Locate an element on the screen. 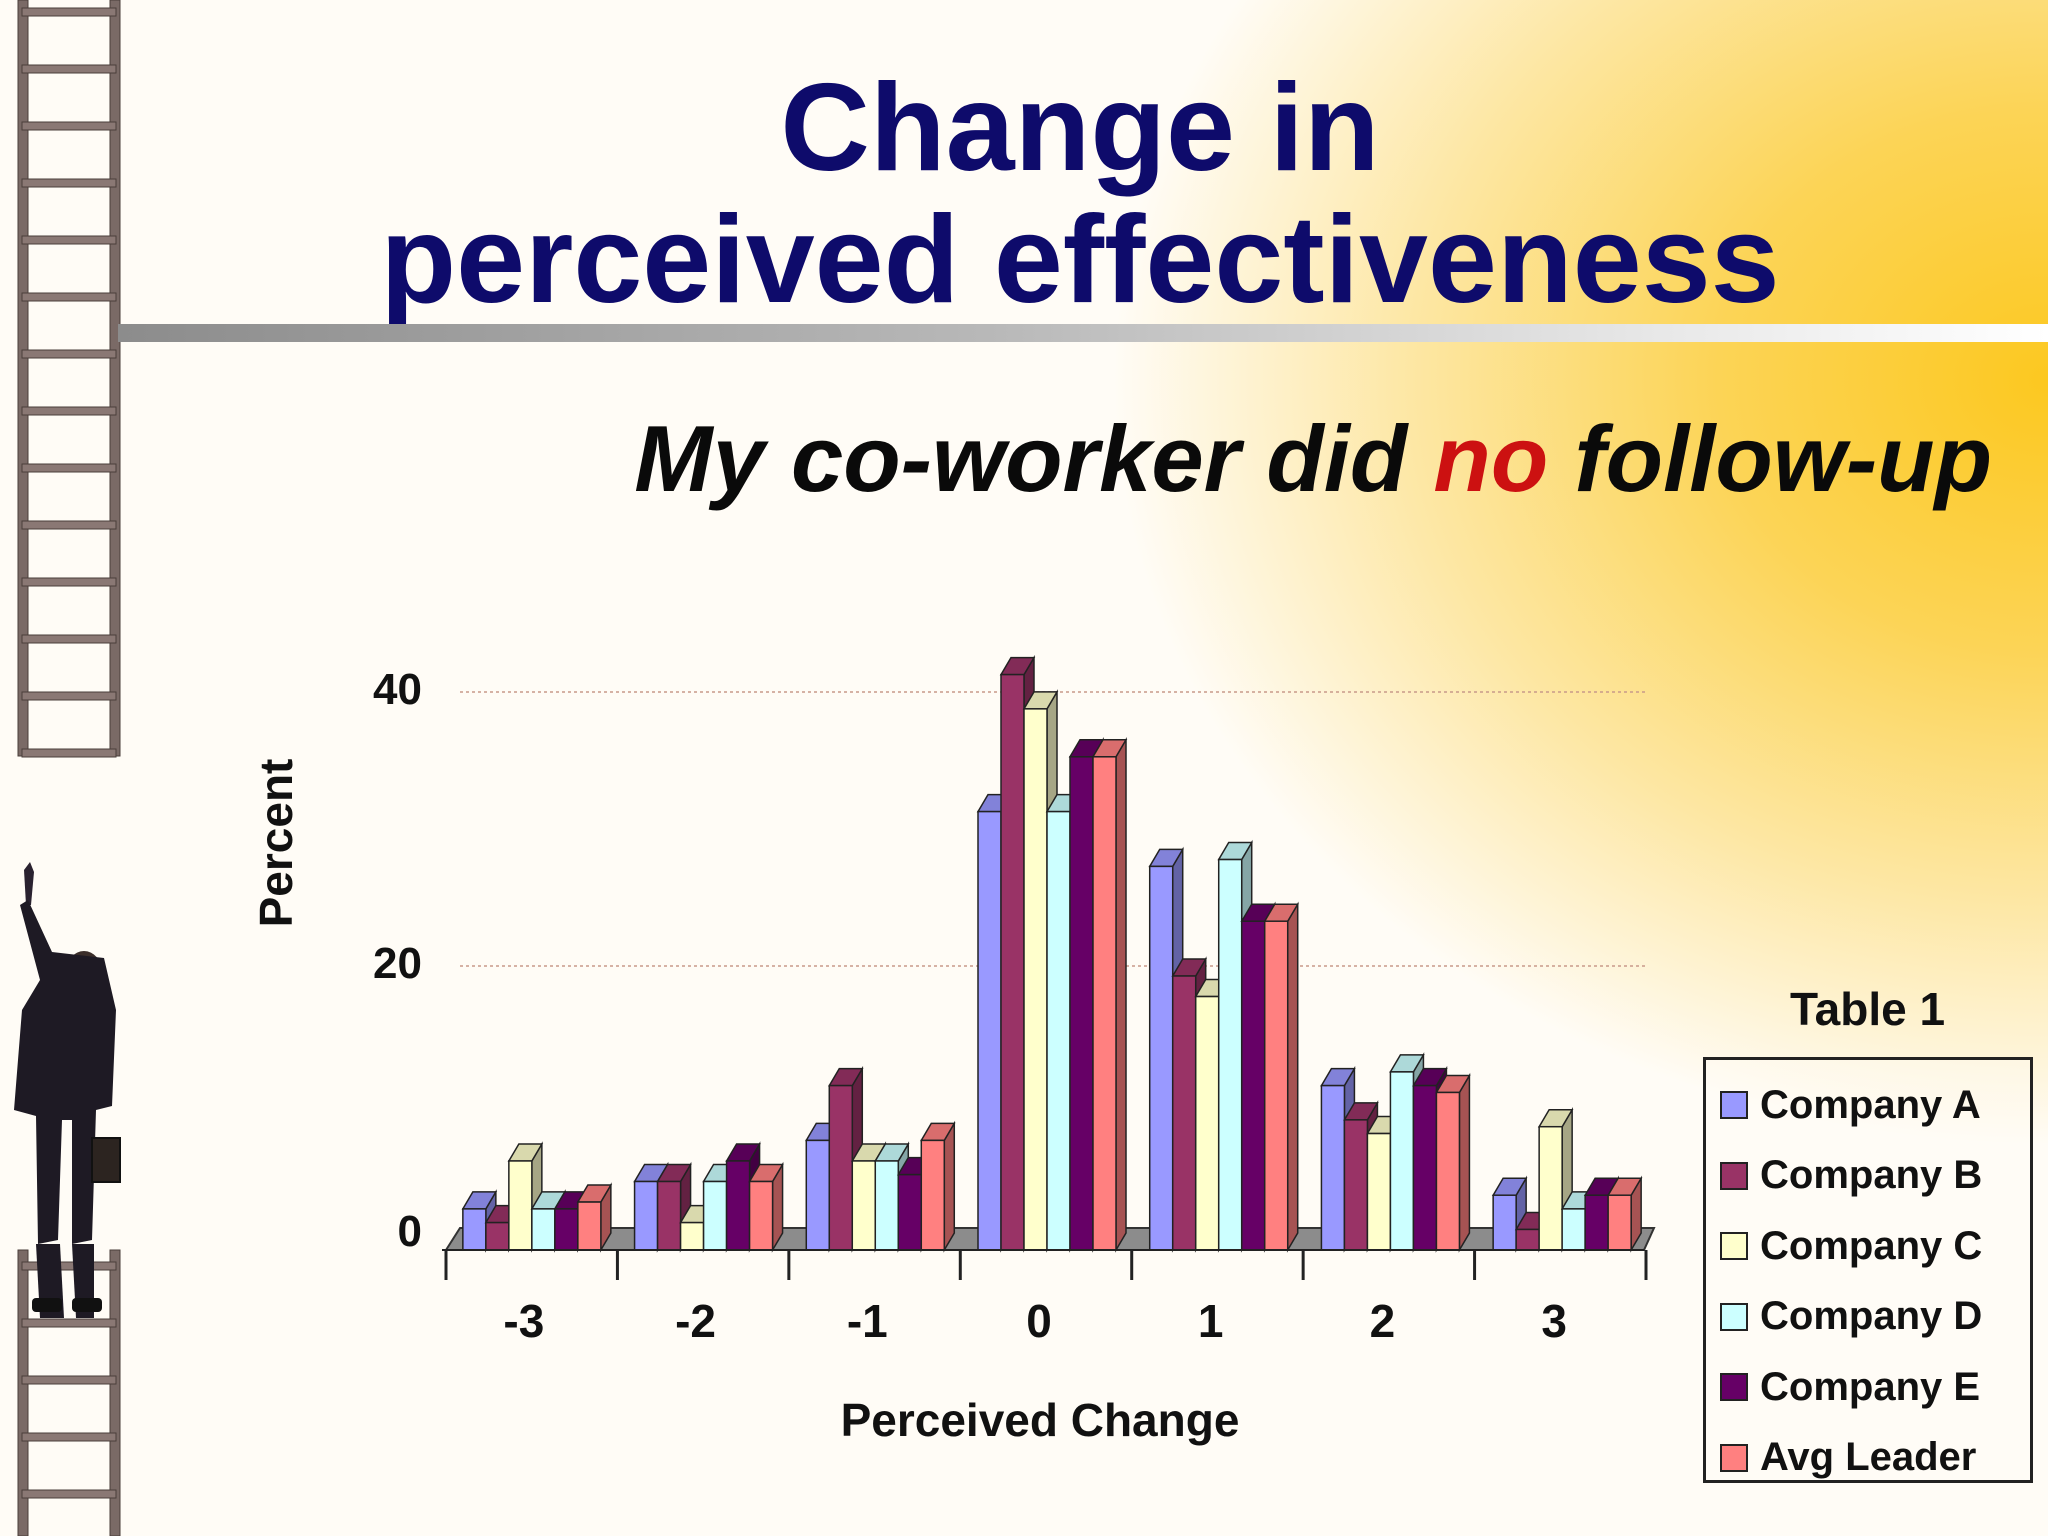 This screenshot has height=1536, width=2048. legend-label: Company D is located at coordinates (1871, 1316).